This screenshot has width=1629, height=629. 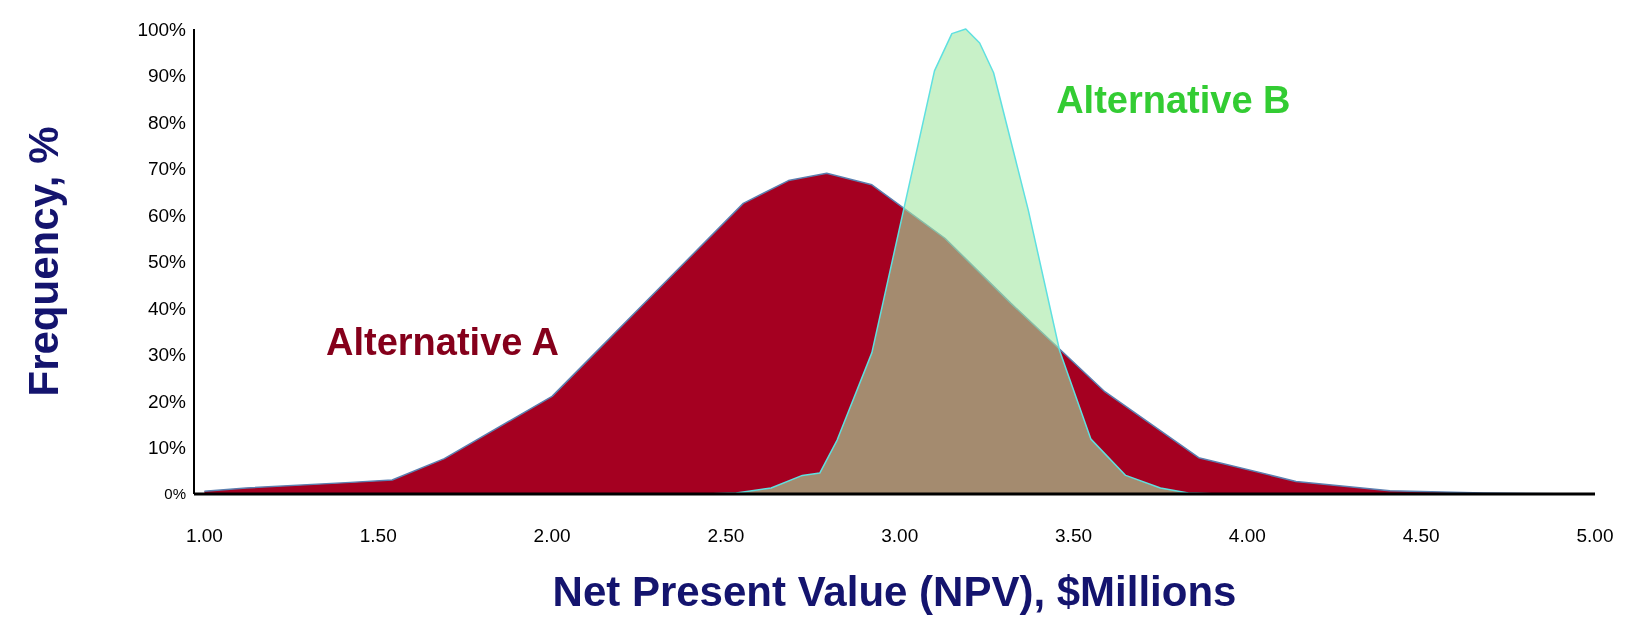 What do you see at coordinates (167, 448) in the screenshot?
I see `y-tick-label: 10%` at bounding box center [167, 448].